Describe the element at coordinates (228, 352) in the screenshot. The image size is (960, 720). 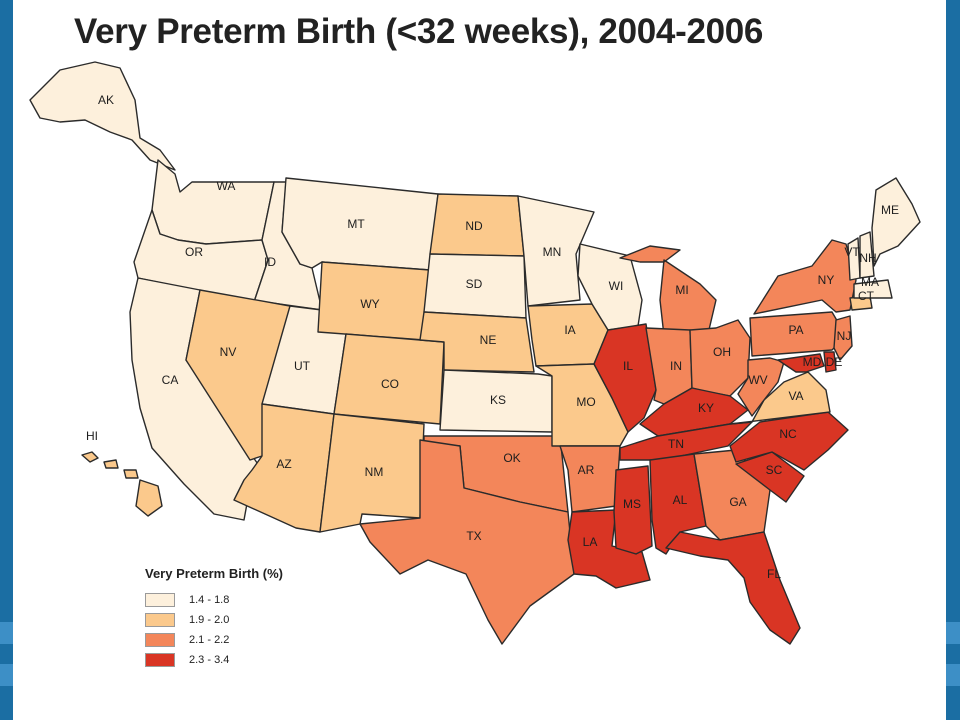
I see `state-label-nv: NV` at that location.